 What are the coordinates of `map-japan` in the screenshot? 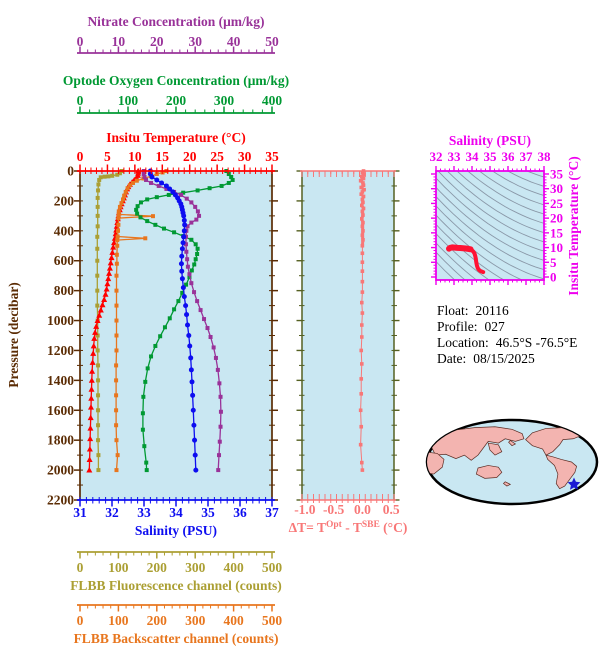 It's located at (512, 443).